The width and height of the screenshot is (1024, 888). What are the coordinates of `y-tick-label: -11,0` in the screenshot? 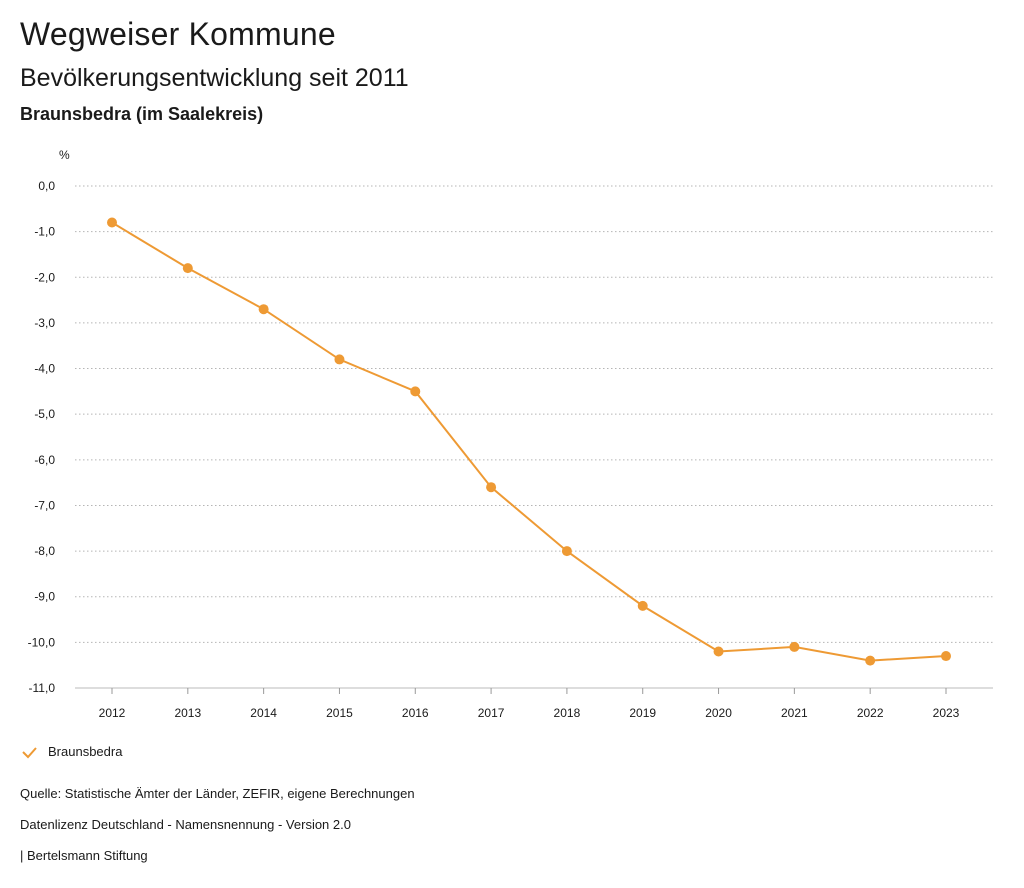 It's located at (42, 688).